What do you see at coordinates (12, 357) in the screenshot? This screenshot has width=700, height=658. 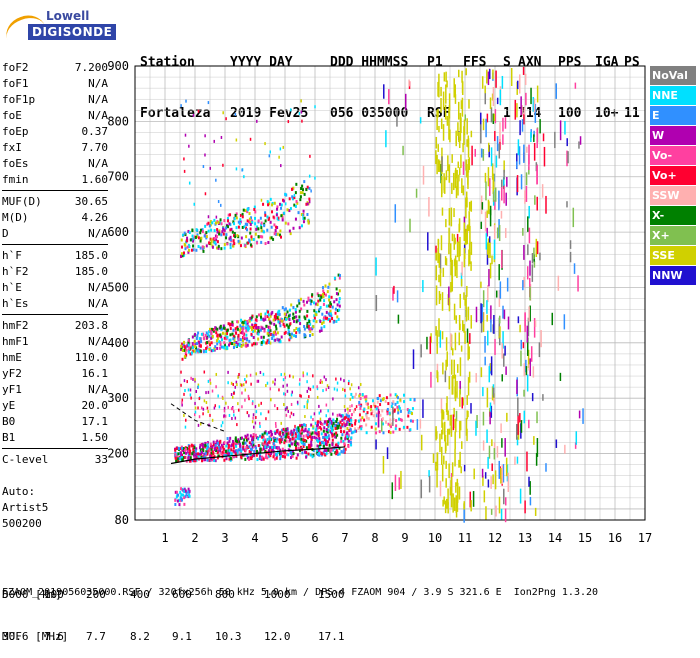 I see `param-name: hmE` at bounding box center [12, 357].